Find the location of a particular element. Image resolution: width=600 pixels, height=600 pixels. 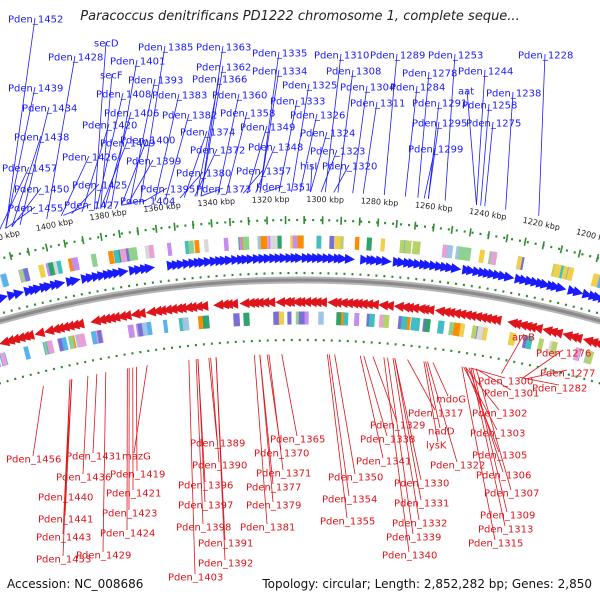

forward-gene-label: Pden_1366 is located at coordinates (219, 79).